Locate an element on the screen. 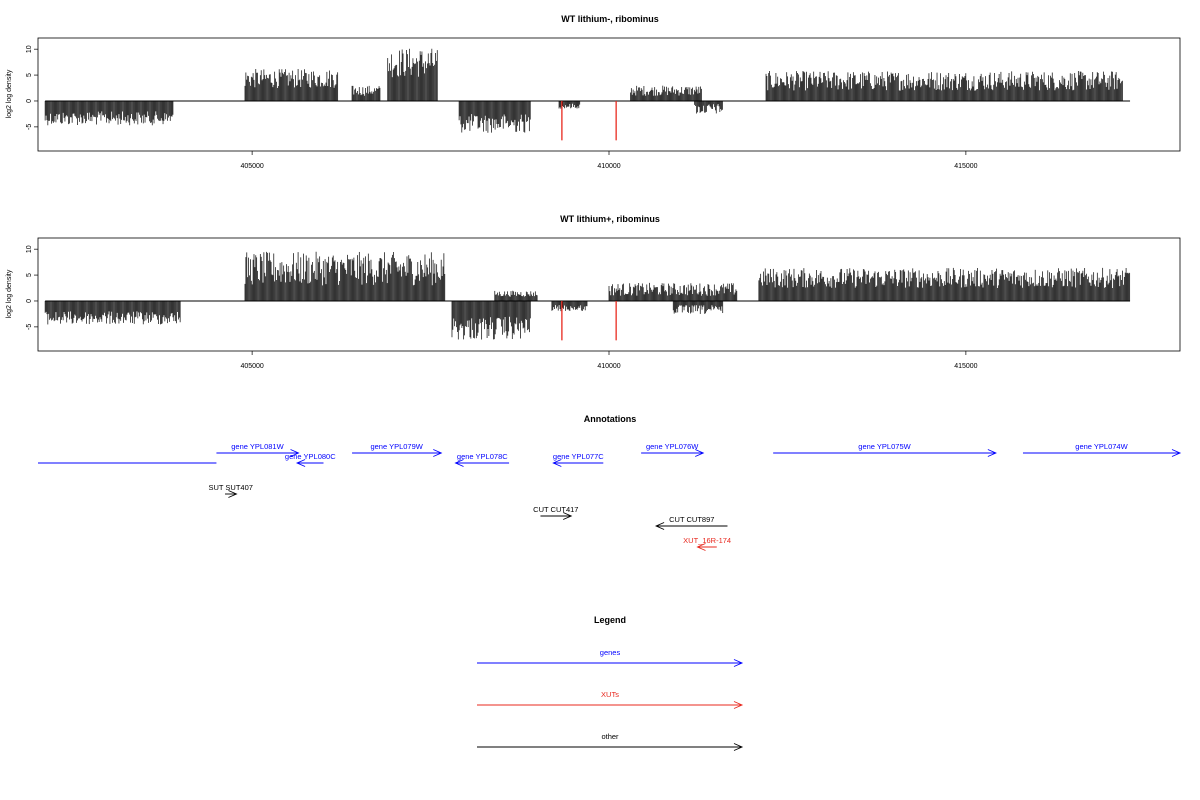 This screenshot has width=1200, height=800. panel-title: WT lithium+, ribominus is located at coordinates (610, 219).